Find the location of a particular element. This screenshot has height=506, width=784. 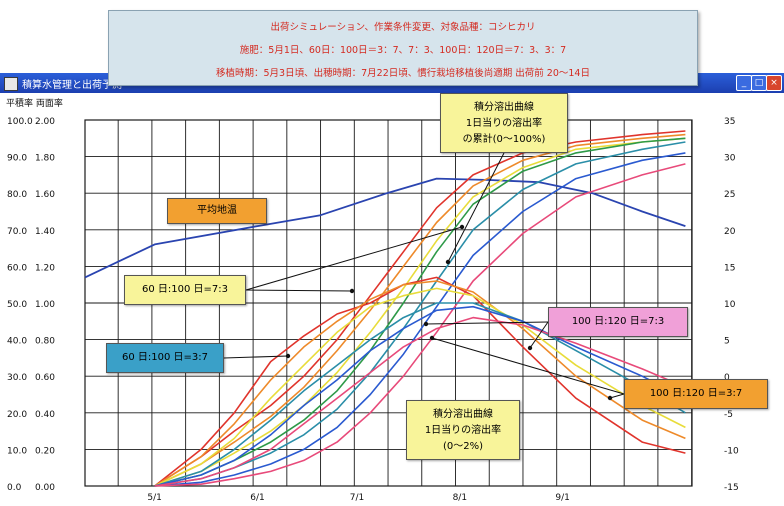

x-tick-label: 7/1 is located at coordinates (357, 498).